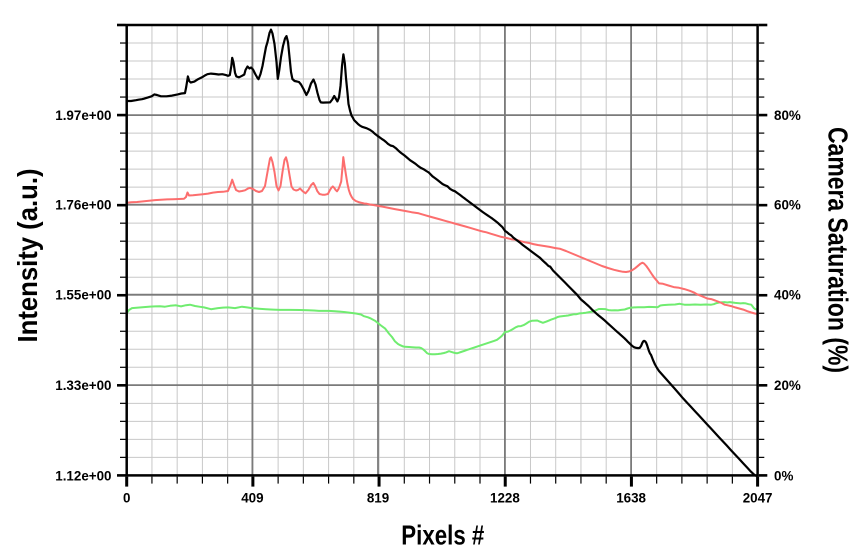  I want to click on svg-text: 1638, so click(631, 498).